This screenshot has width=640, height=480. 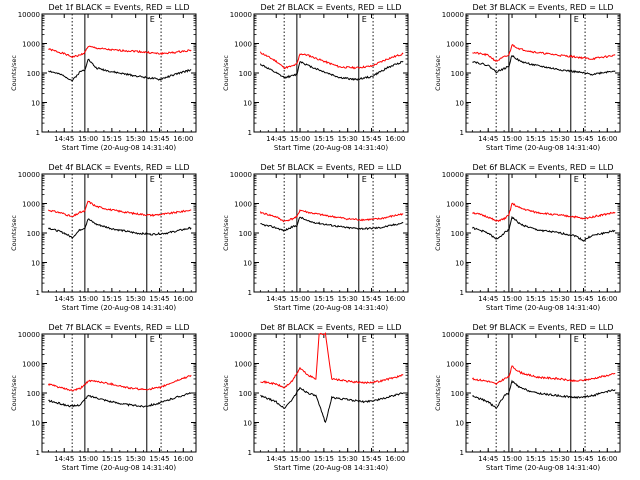 I want to click on chart-title: Det 3f BLACK = Events, RED = LLD, so click(x=542, y=7).